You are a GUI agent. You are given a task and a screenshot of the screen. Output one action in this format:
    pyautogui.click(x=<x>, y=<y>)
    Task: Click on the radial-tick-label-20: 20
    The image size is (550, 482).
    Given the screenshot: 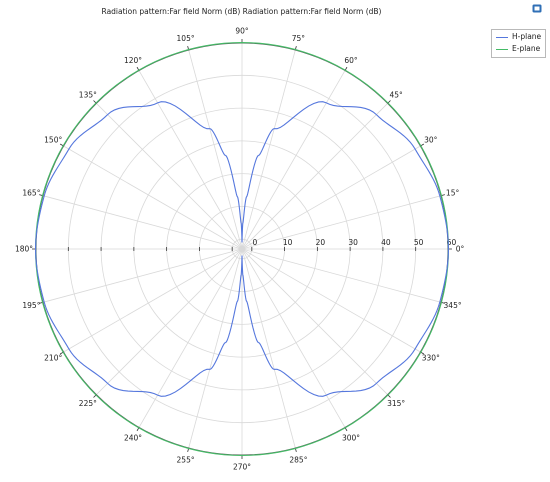 What is the action you would take?
    pyautogui.click(x=321, y=242)
    